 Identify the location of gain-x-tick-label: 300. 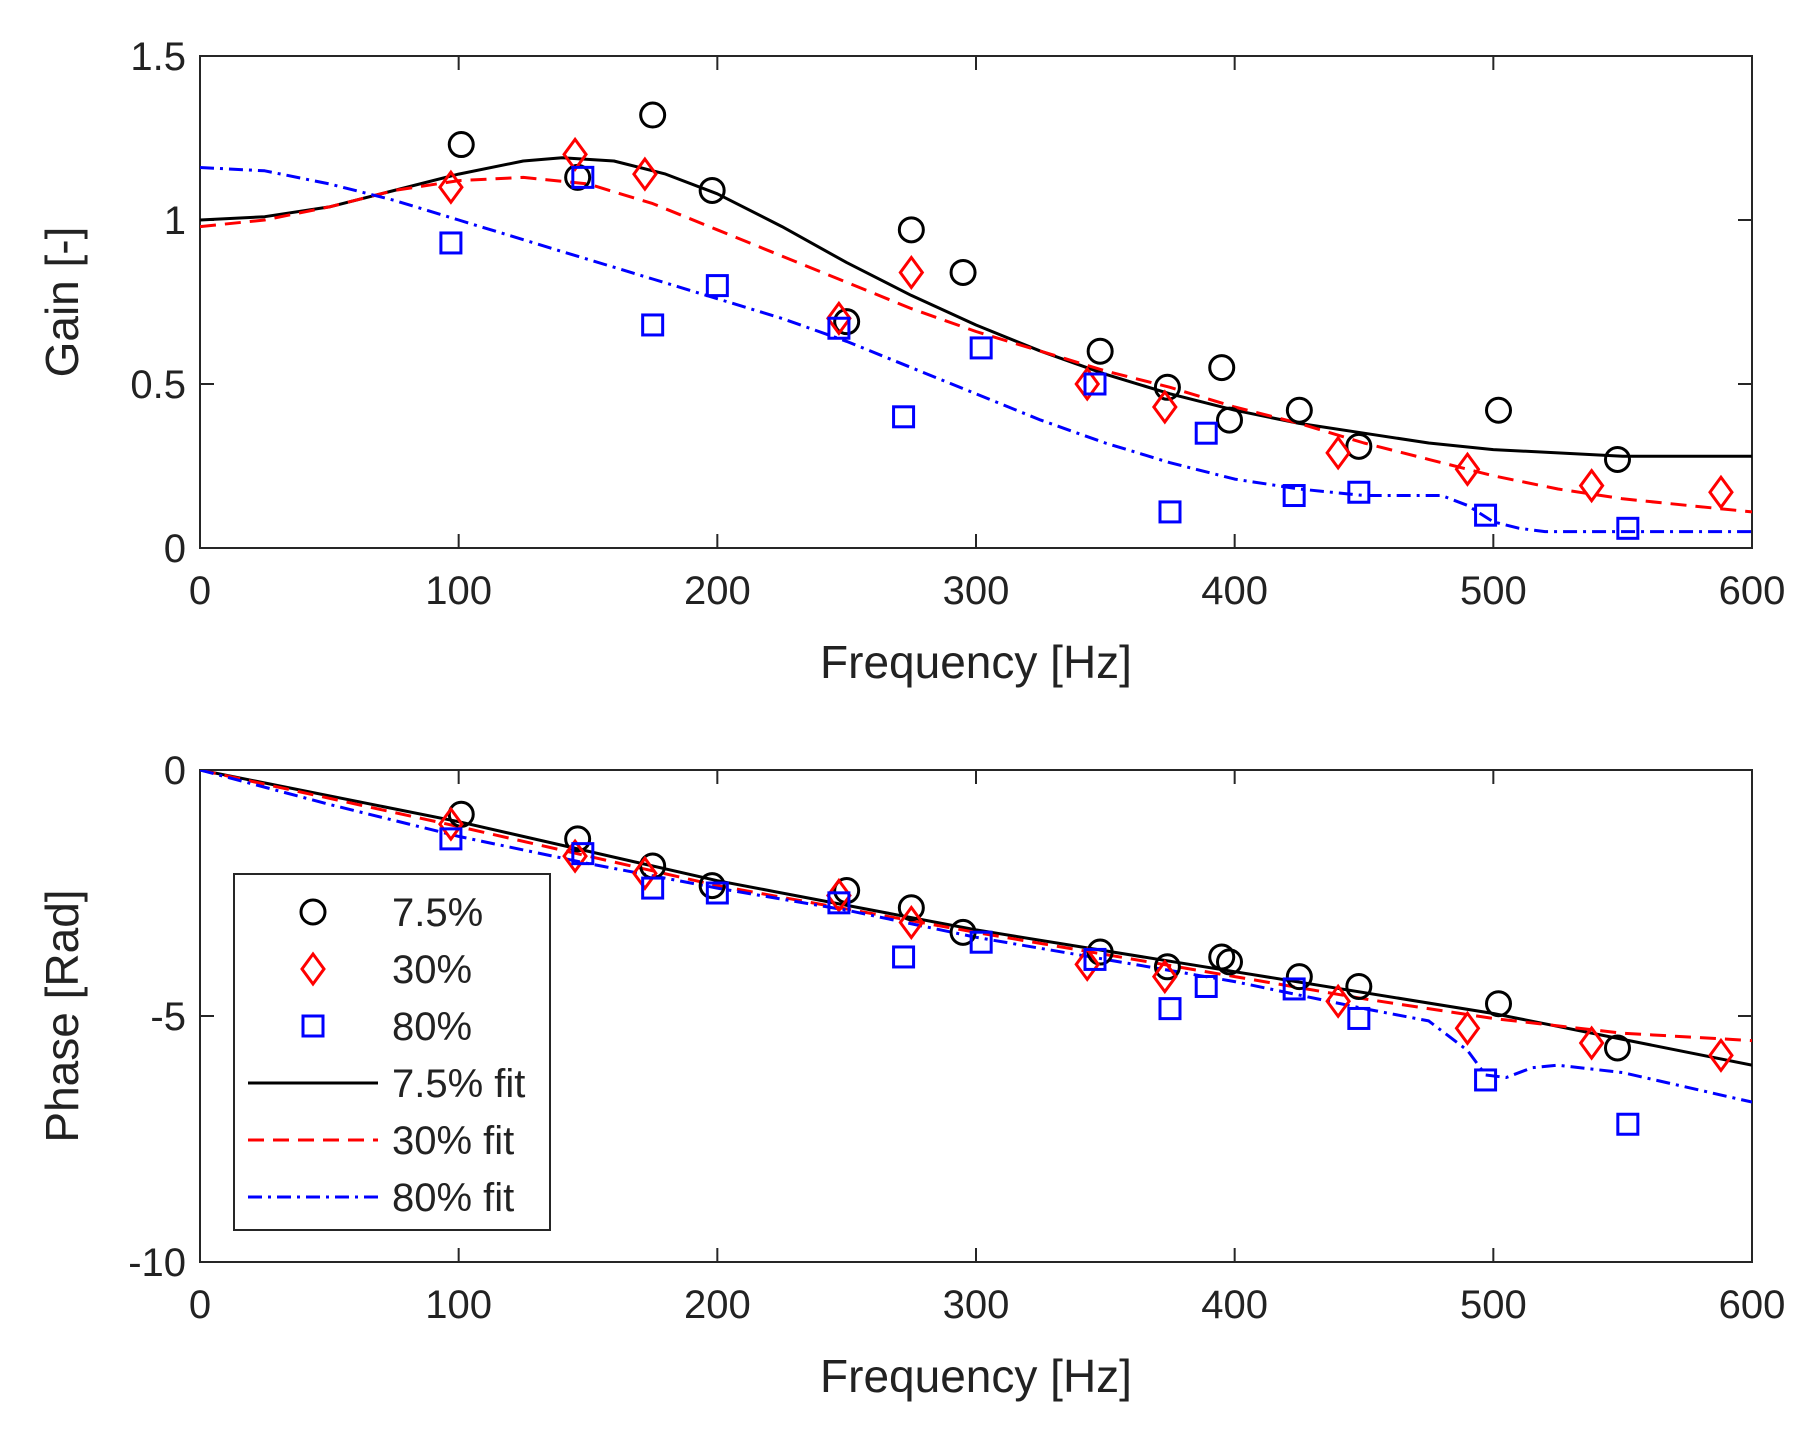
(976, 591).